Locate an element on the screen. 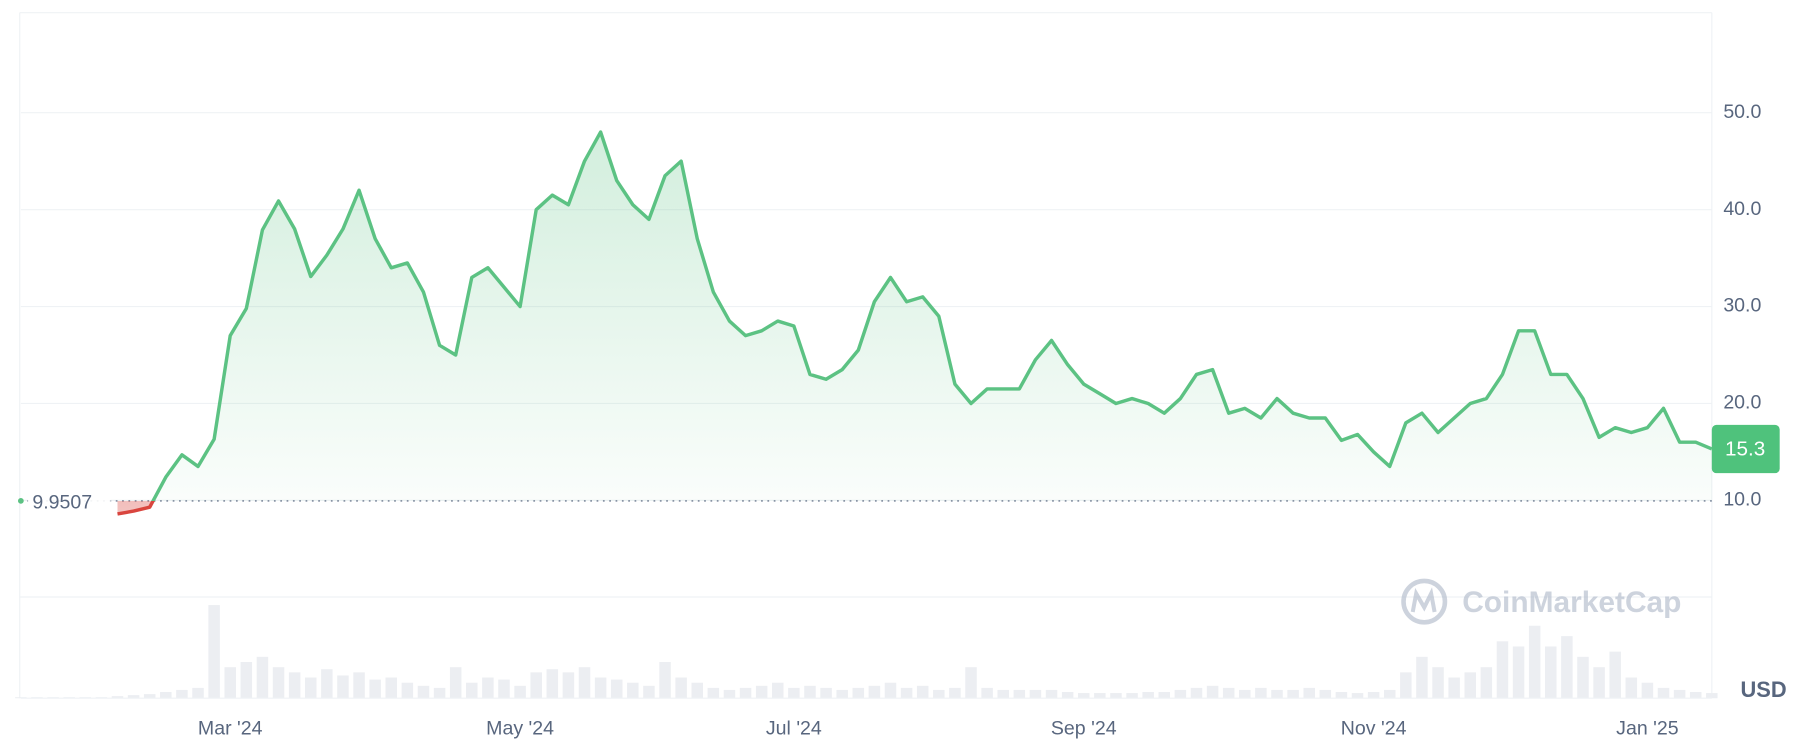 The height and width of the screenshot is (750, 1804). currency-label: USD is located at coordinates (1764, 689).